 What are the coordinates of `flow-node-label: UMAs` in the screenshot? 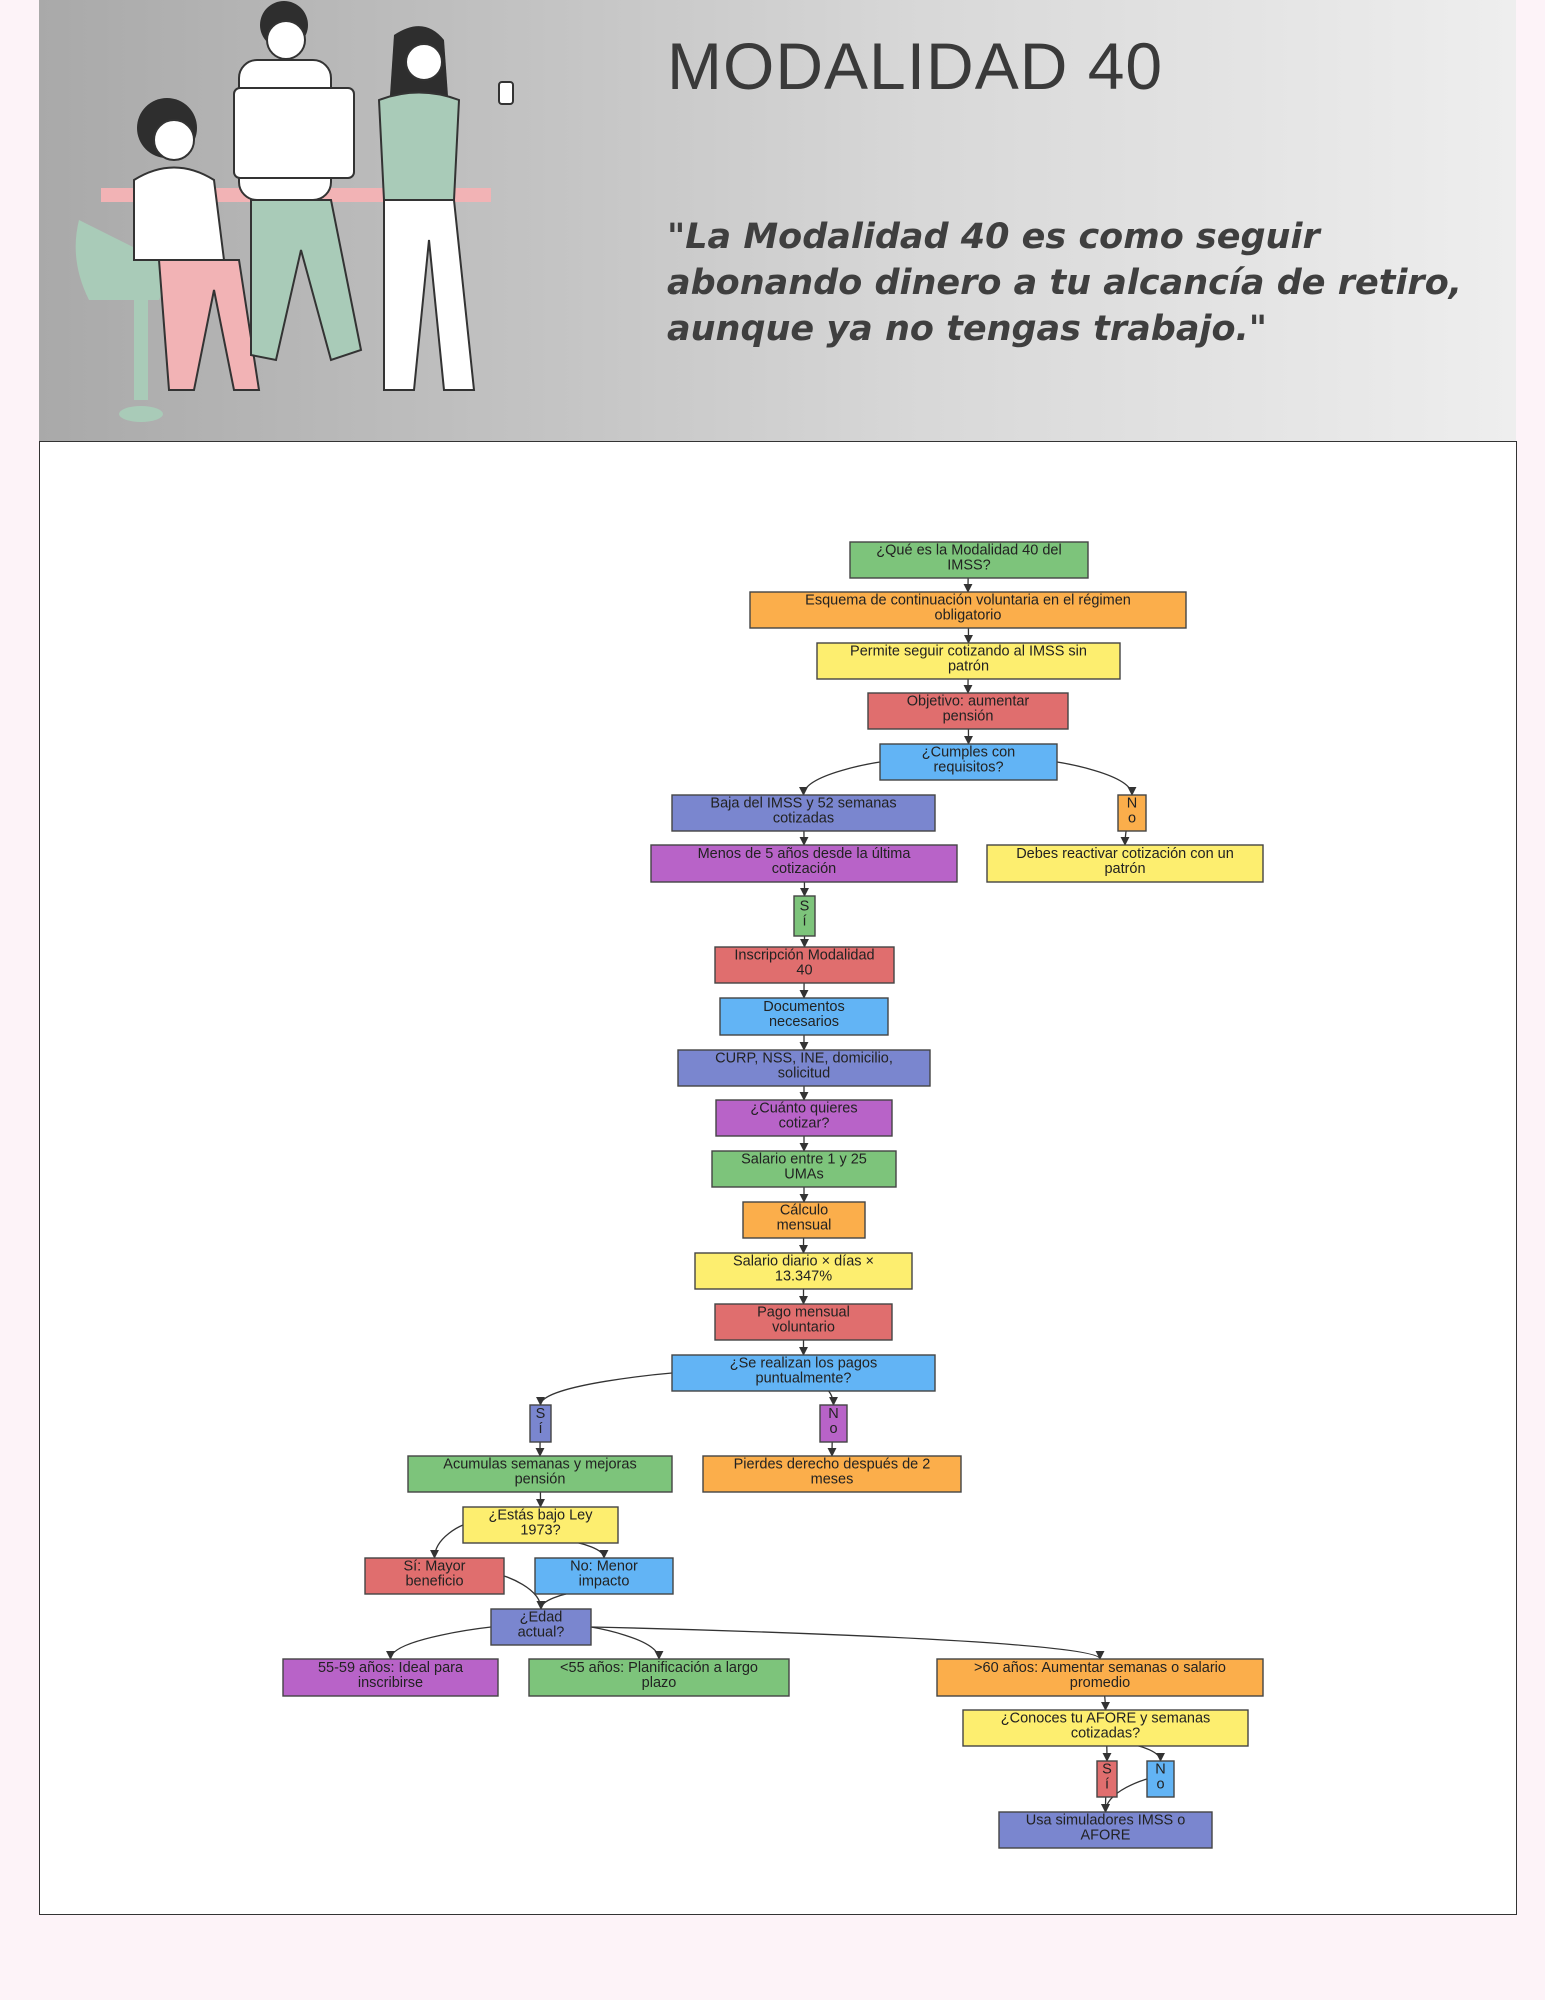 It's located at (803, 1175).